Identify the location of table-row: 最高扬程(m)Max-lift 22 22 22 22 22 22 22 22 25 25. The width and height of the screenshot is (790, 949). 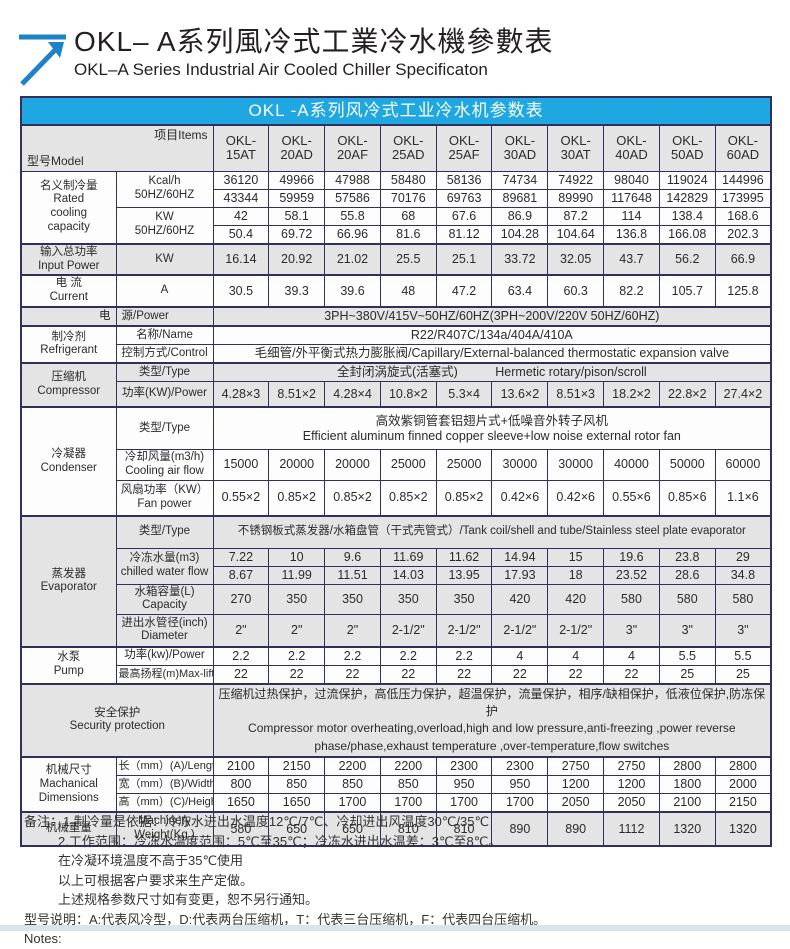
(396, 674).